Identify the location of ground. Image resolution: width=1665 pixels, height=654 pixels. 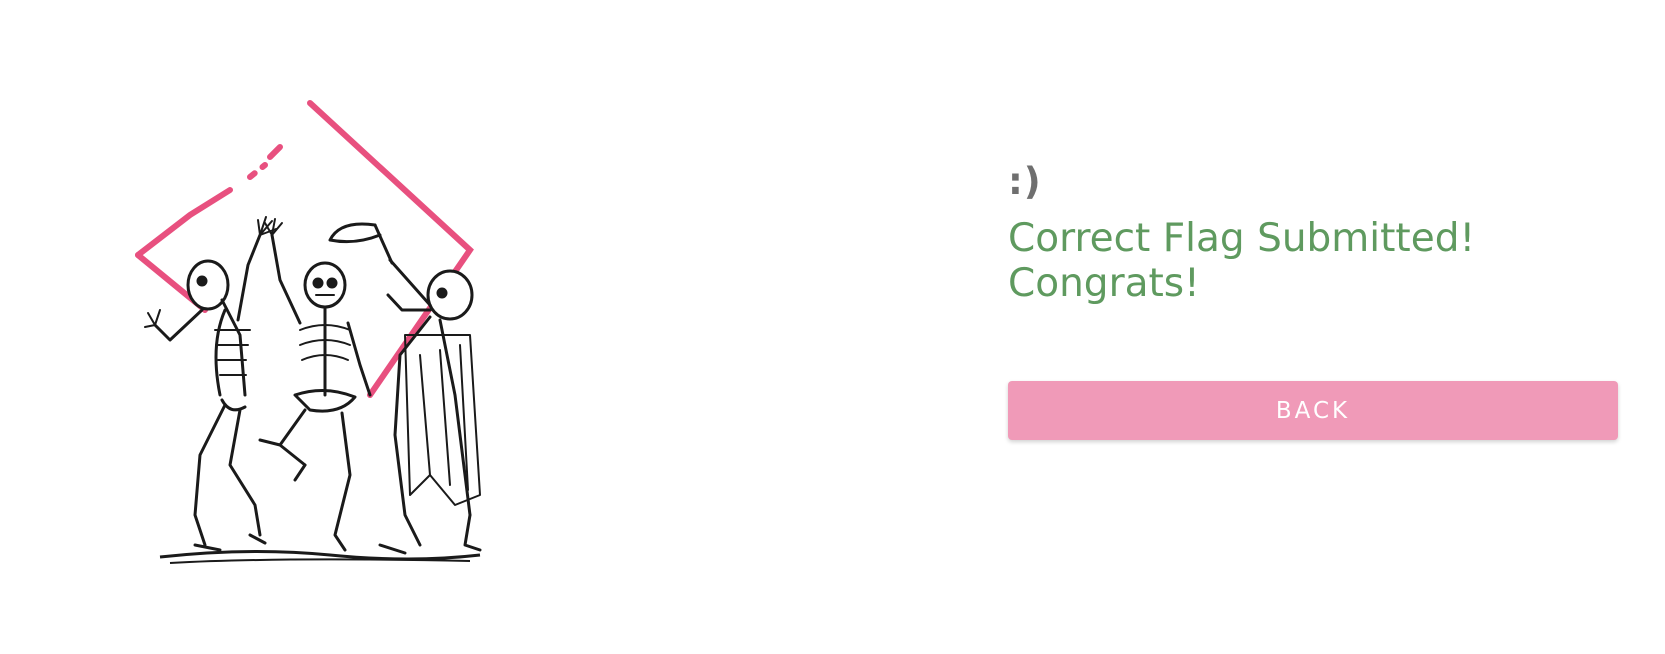
(320, 556).